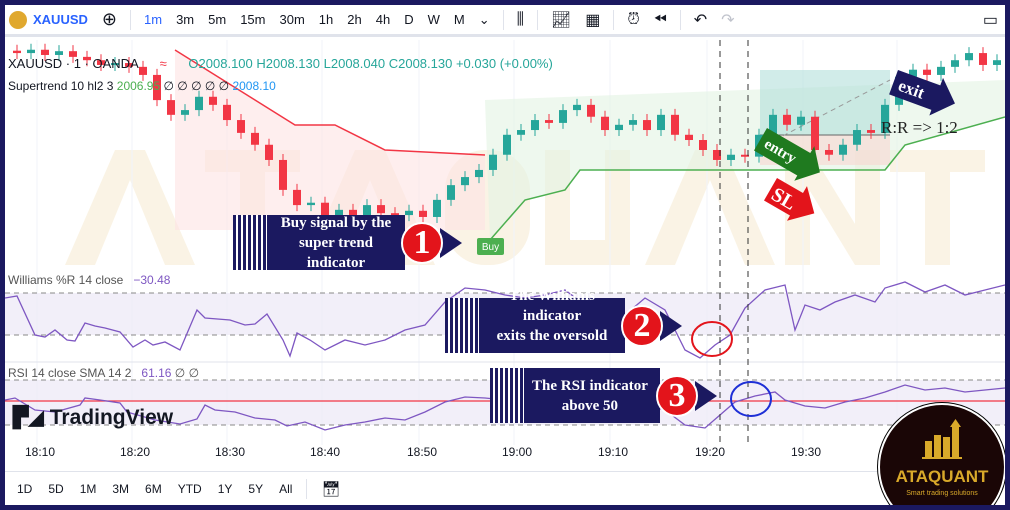 This screenshot has height=510, width=1010. What do you see at coordinates (642, 325) in the screenshot?
I see `callout-number: 2` at bounding box center [642, 325].